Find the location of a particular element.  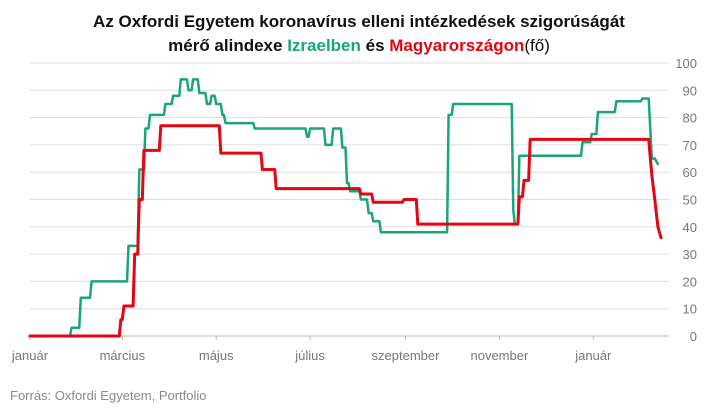

x-tick-label: július is located at coordinates (309, 355).